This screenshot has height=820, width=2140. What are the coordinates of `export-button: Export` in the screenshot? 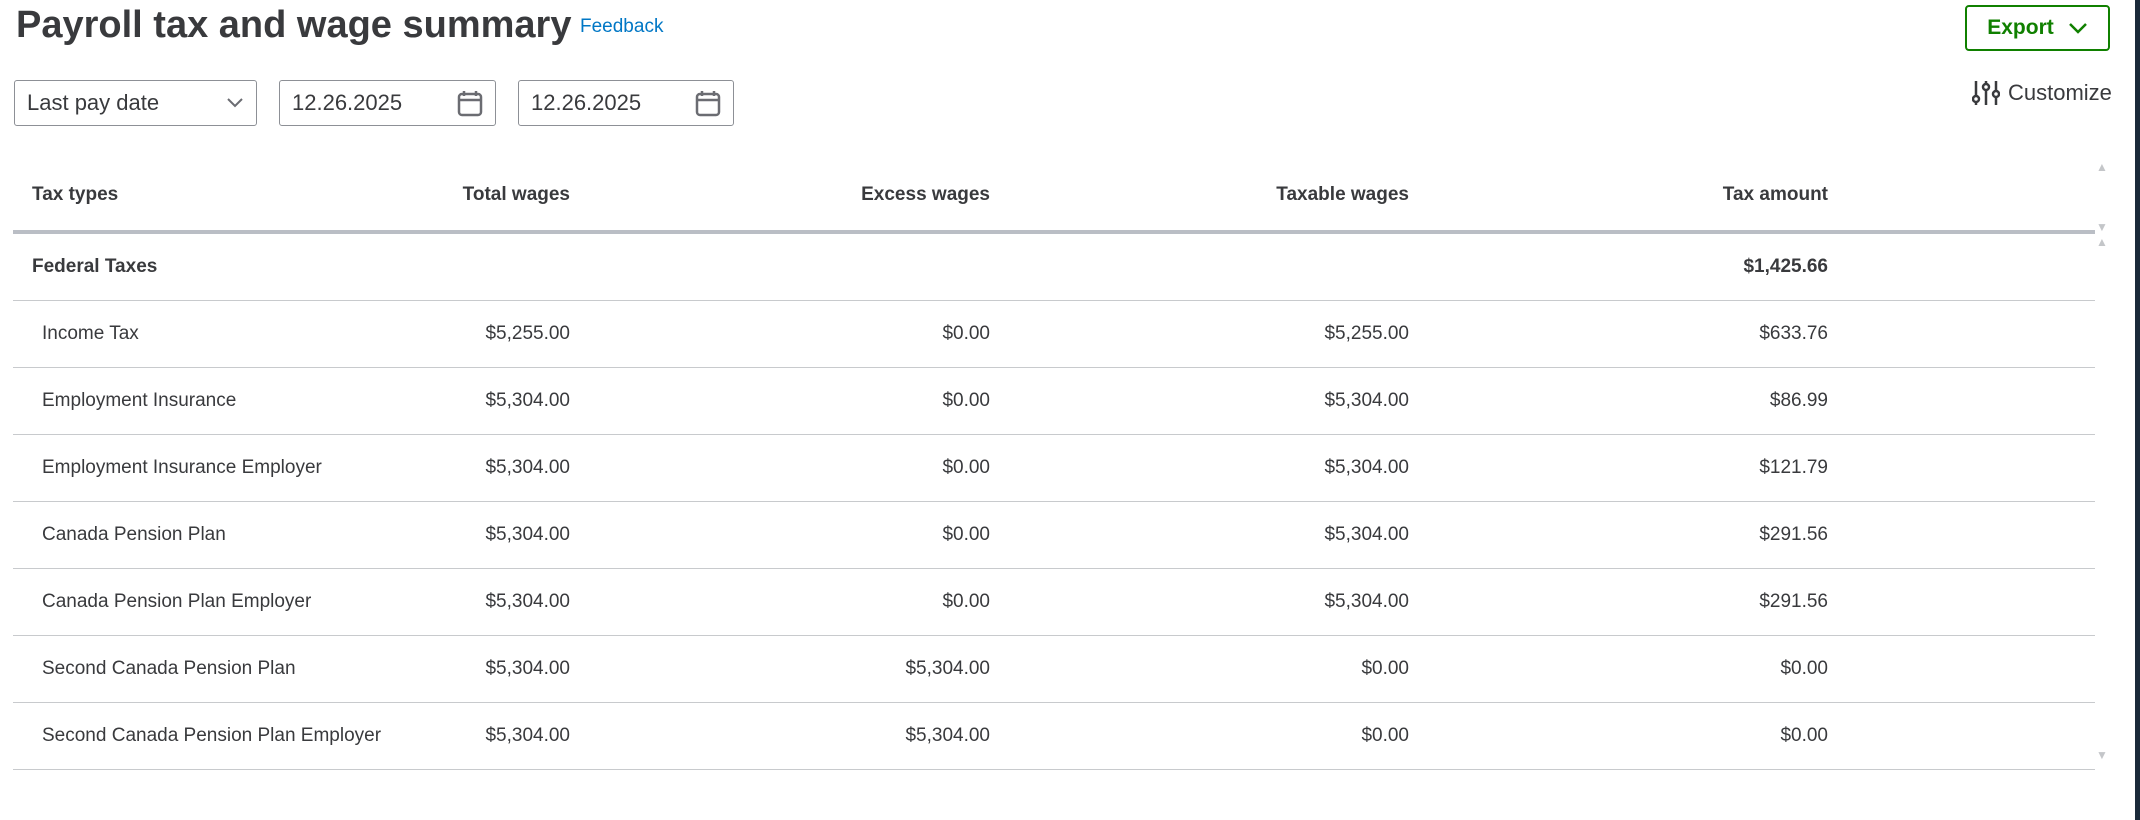 It's located at (2037, 28).